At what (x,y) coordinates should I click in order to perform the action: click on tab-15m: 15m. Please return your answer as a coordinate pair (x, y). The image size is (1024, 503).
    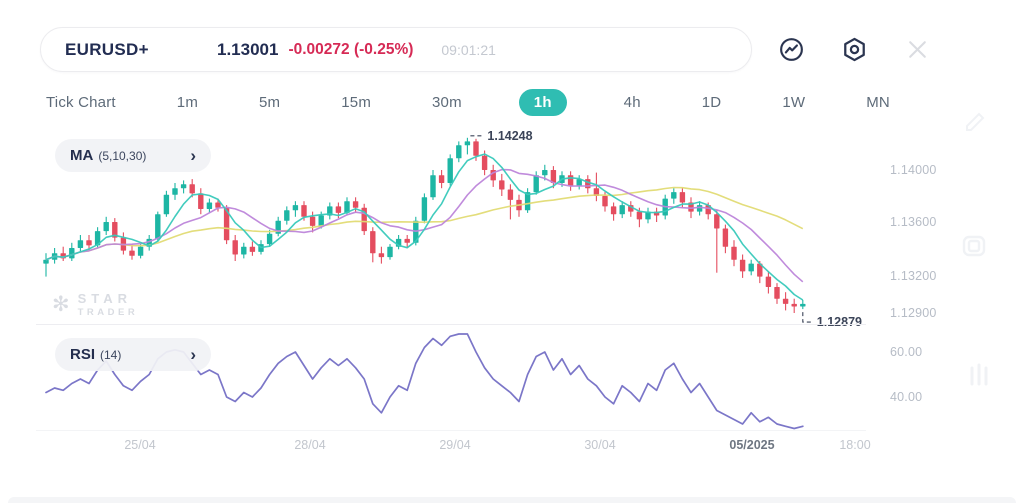
    Looking at the image, I should click on (356, 102).